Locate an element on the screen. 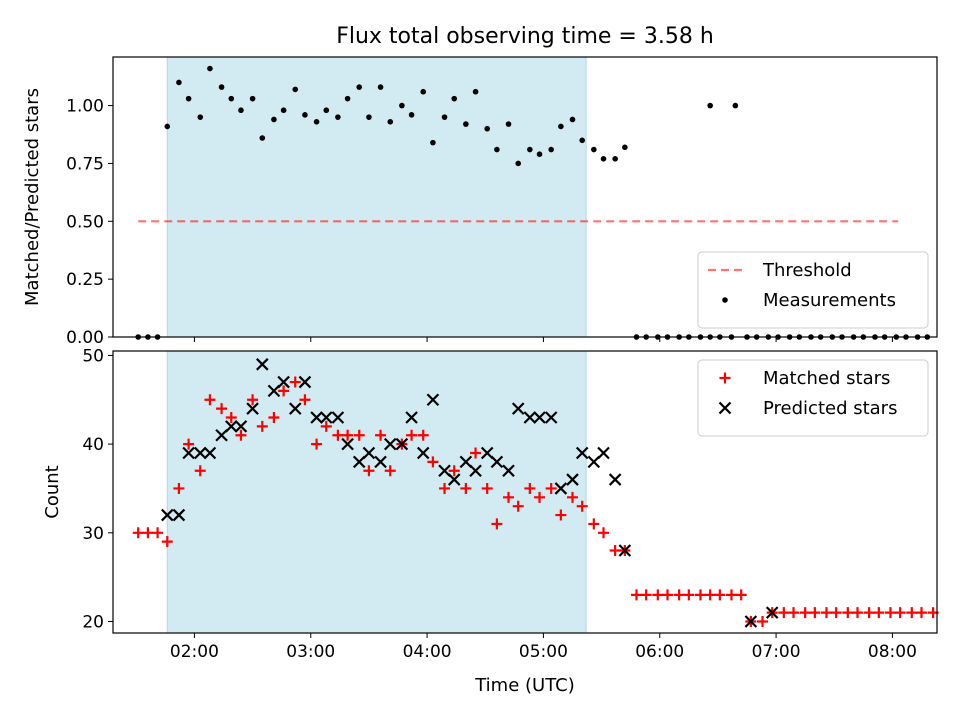  legend-label: Threshold is located at coordinates (807, 270).